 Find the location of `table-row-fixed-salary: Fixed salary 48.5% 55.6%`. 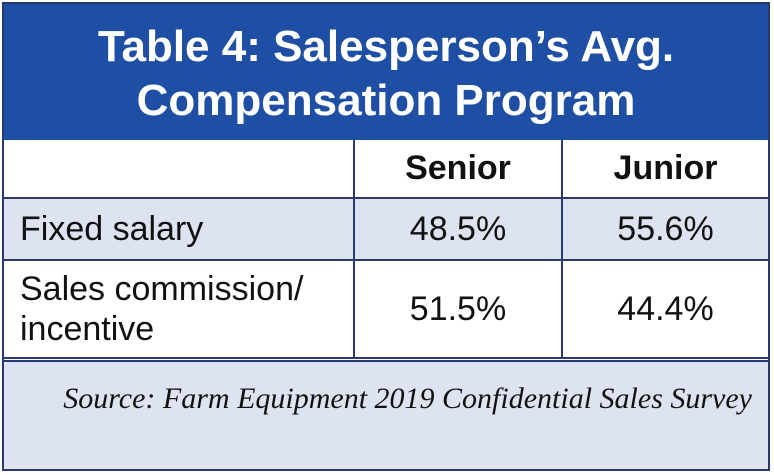

table-row-fixed-salary: Fixed salary 48.5% 55.6% is located at coordinates (386, 229).